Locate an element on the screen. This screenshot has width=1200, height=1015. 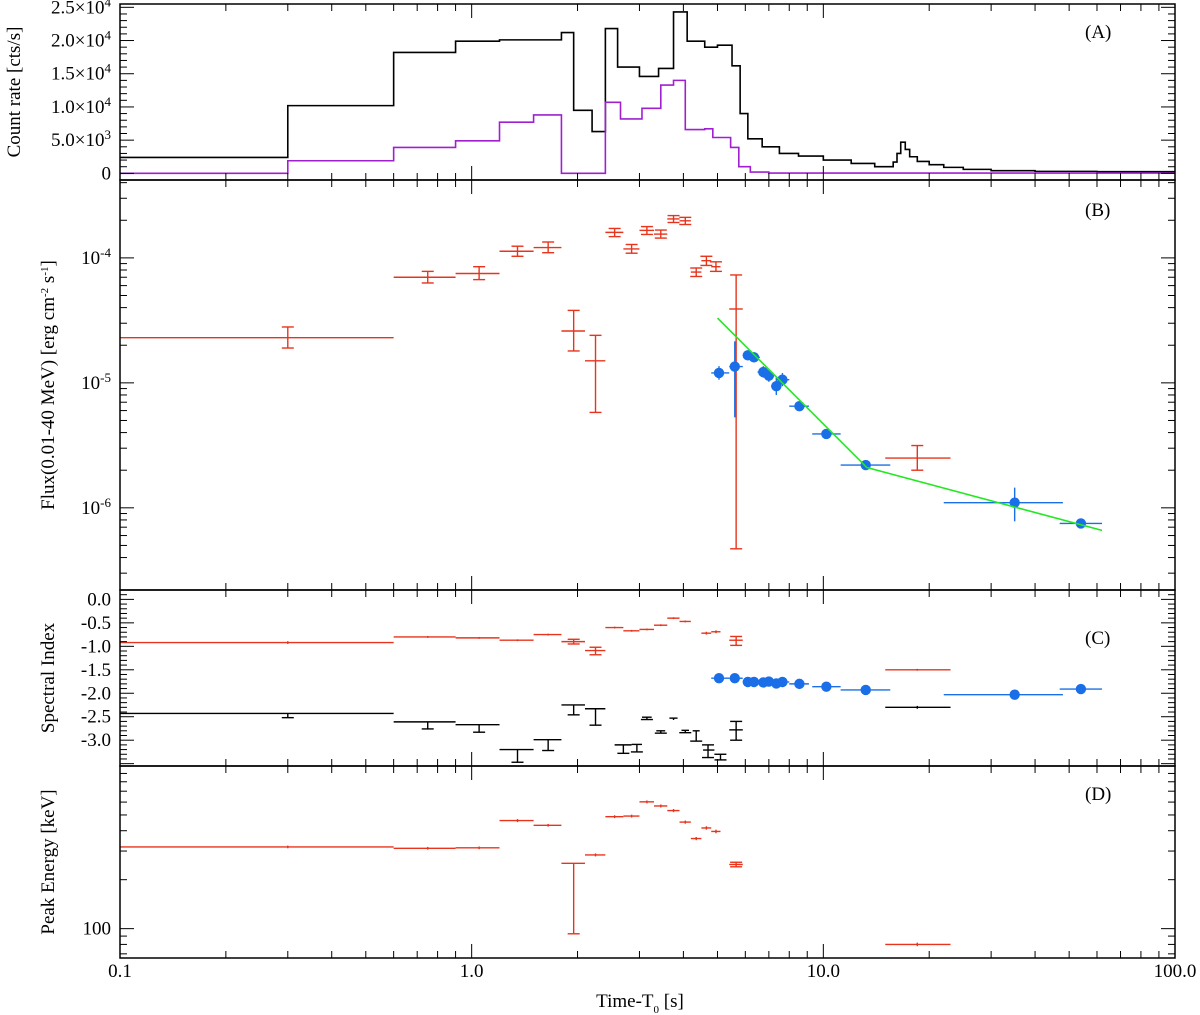
y-tick-mantissa: -1.0 is located at coordinates (96, 646).